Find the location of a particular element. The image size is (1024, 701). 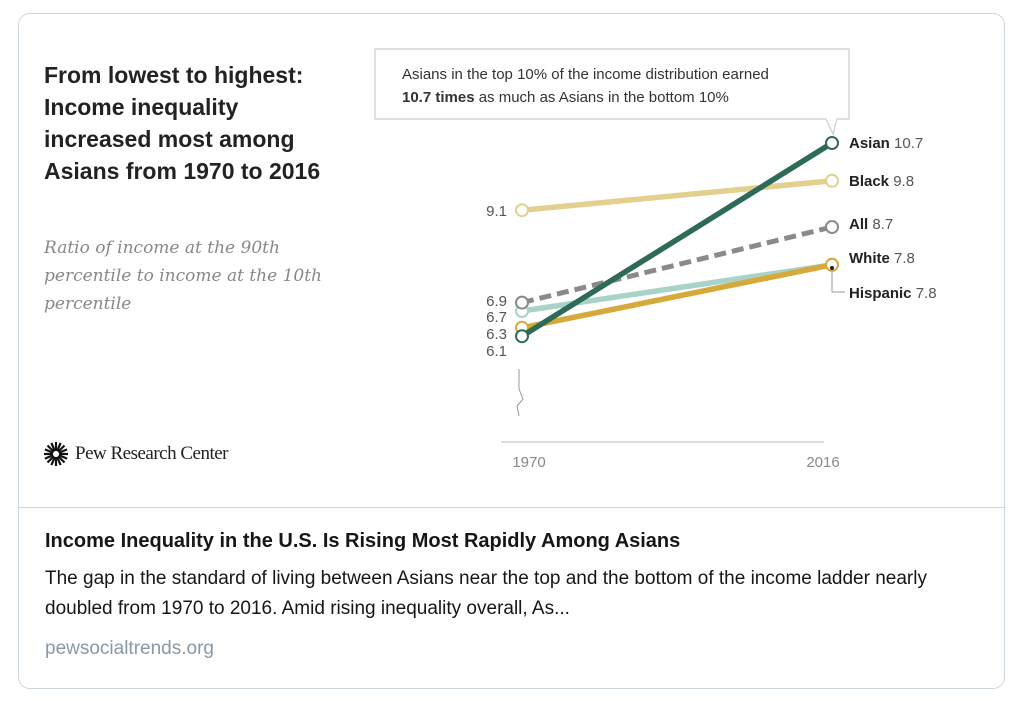

start-value-label: 9.1 is located at coordinates (496, 211).